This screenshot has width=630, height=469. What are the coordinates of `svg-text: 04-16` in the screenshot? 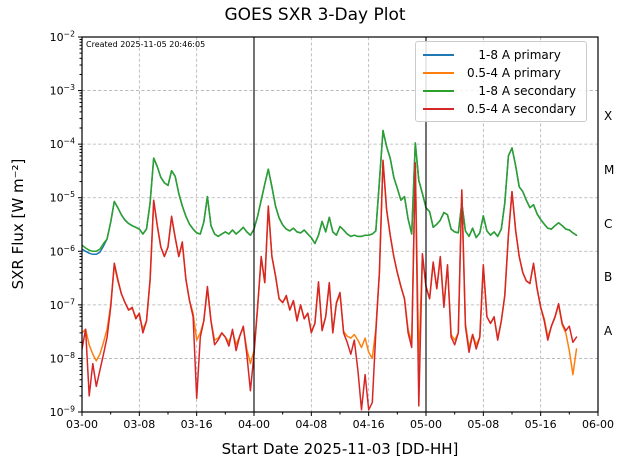 It's located at (369, 424).